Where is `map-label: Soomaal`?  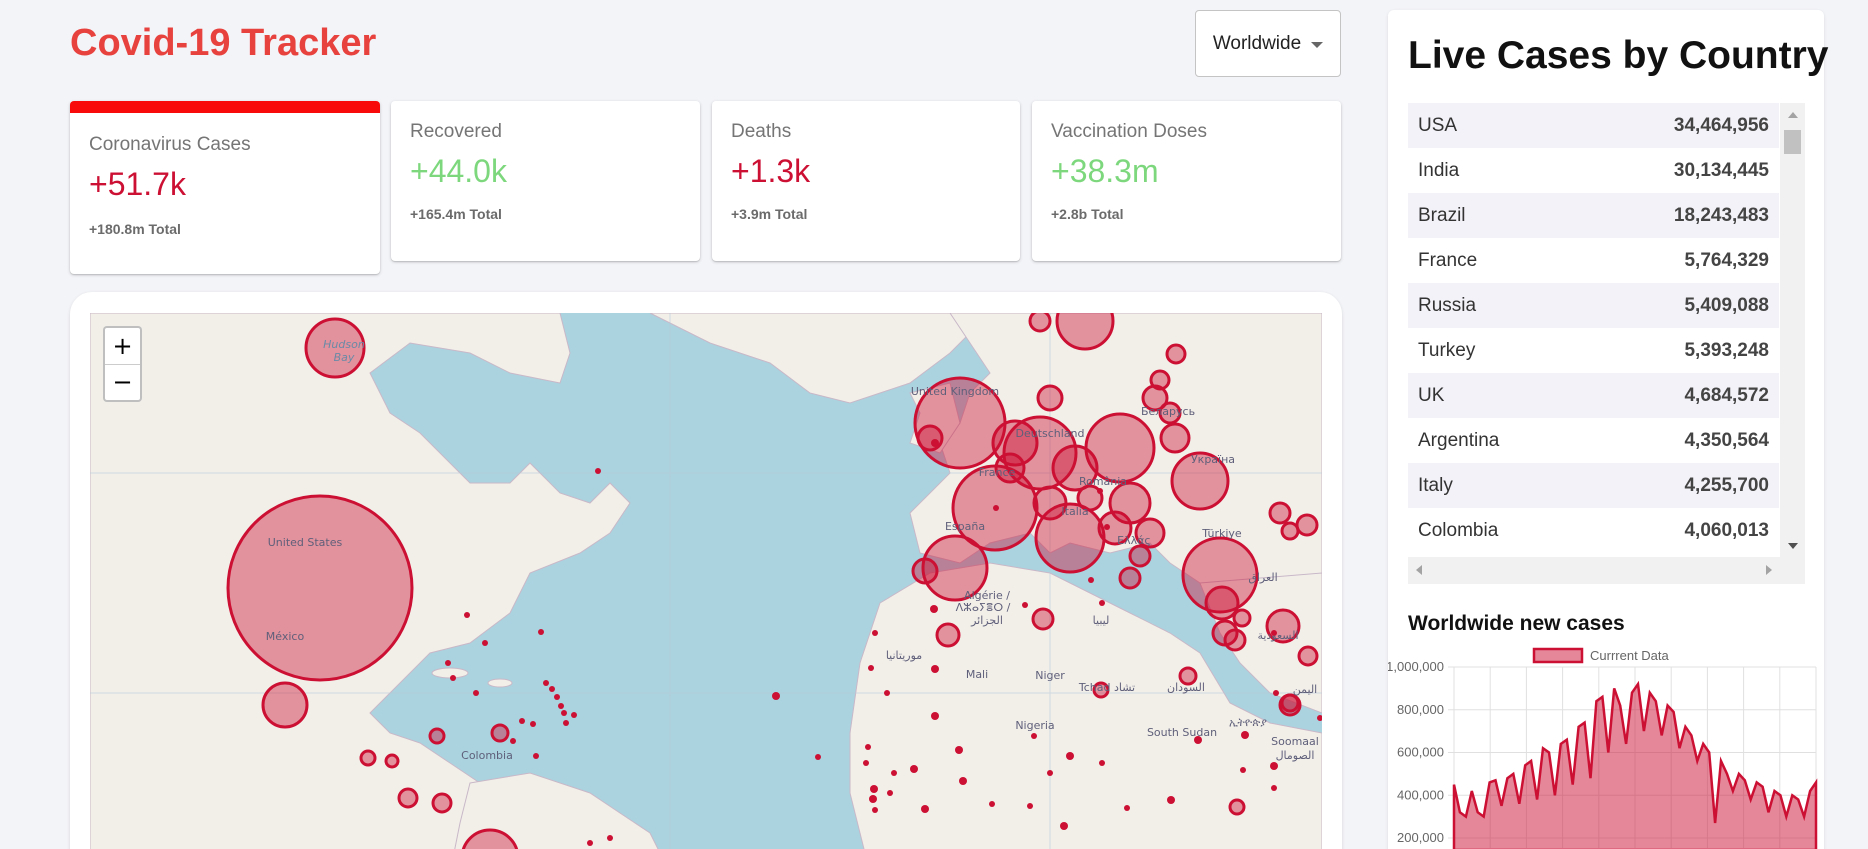
map-label: Soomaal is located at coordinates (1295, 741).